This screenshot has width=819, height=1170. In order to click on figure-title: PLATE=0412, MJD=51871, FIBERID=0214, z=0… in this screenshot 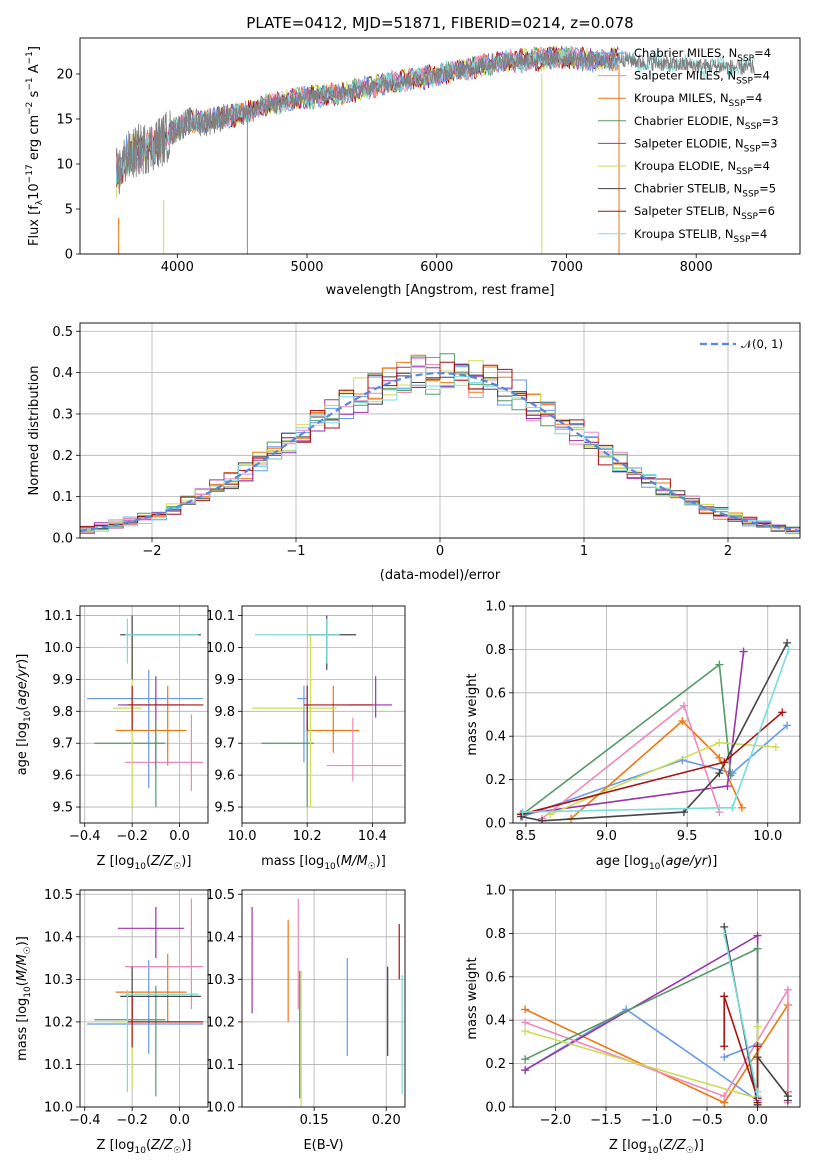, I will do `click(439, 23)`.